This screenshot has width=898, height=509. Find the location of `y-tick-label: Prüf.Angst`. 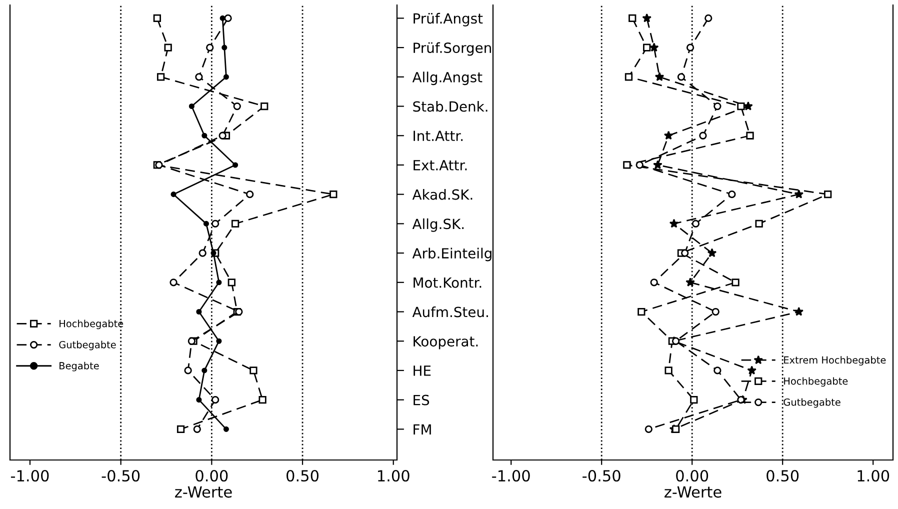

y-tick-label: Prüf.Angst is located at coordinates (448, 19).